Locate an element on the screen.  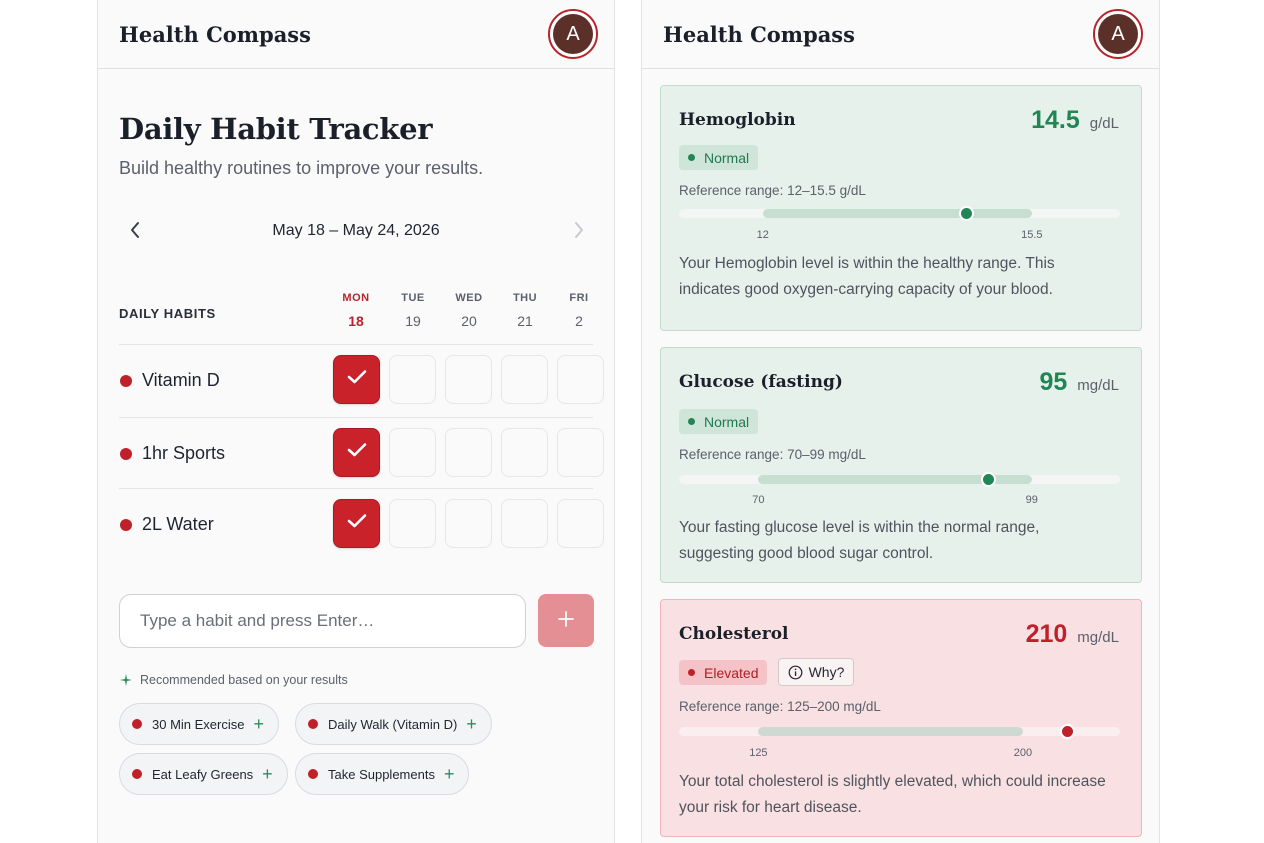
habit-row-1hr-sports: 1hr Sports is located at coordinates (361, 453).